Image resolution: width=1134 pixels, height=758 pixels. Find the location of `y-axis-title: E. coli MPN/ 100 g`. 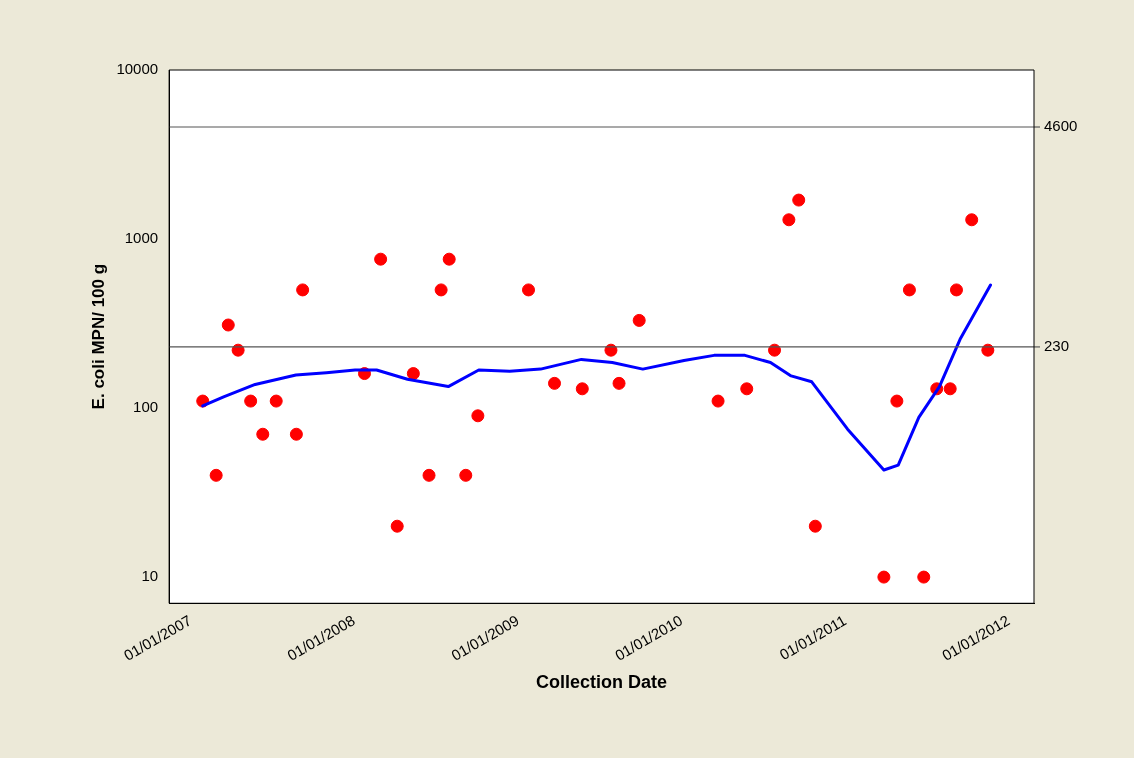

y-axis-title: E. coli MPN/ 100 g is located at coordinates (98, 336).